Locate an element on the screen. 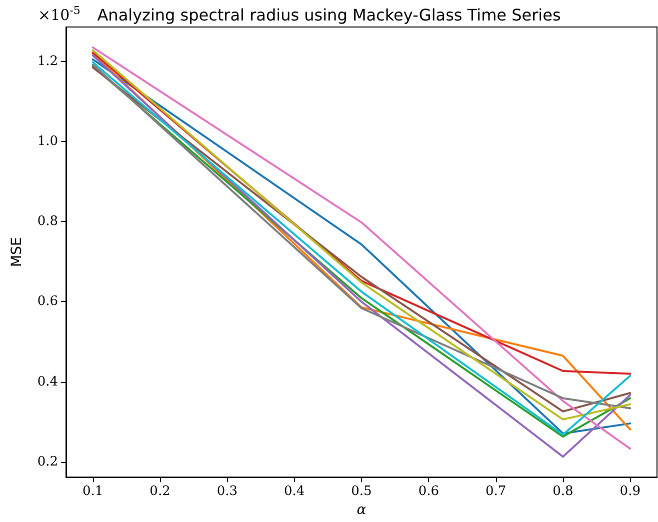 The height and width of the screenshot is (522, 658). y-tick-label: 1.2 is located at coordinates (47, 61).